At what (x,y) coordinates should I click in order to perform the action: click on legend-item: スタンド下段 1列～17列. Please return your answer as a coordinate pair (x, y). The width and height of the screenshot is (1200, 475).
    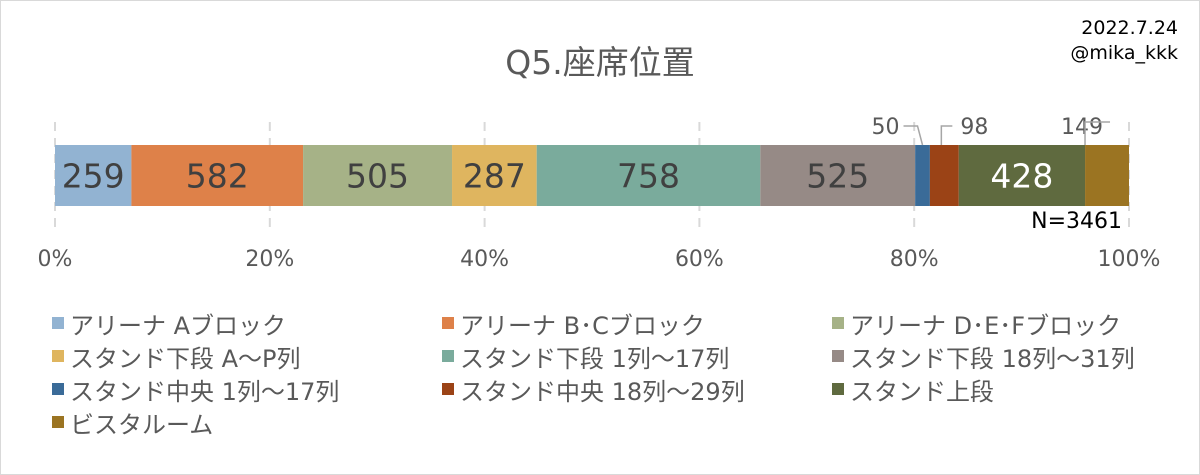
    Looking at the image, I should click on (637, 357).